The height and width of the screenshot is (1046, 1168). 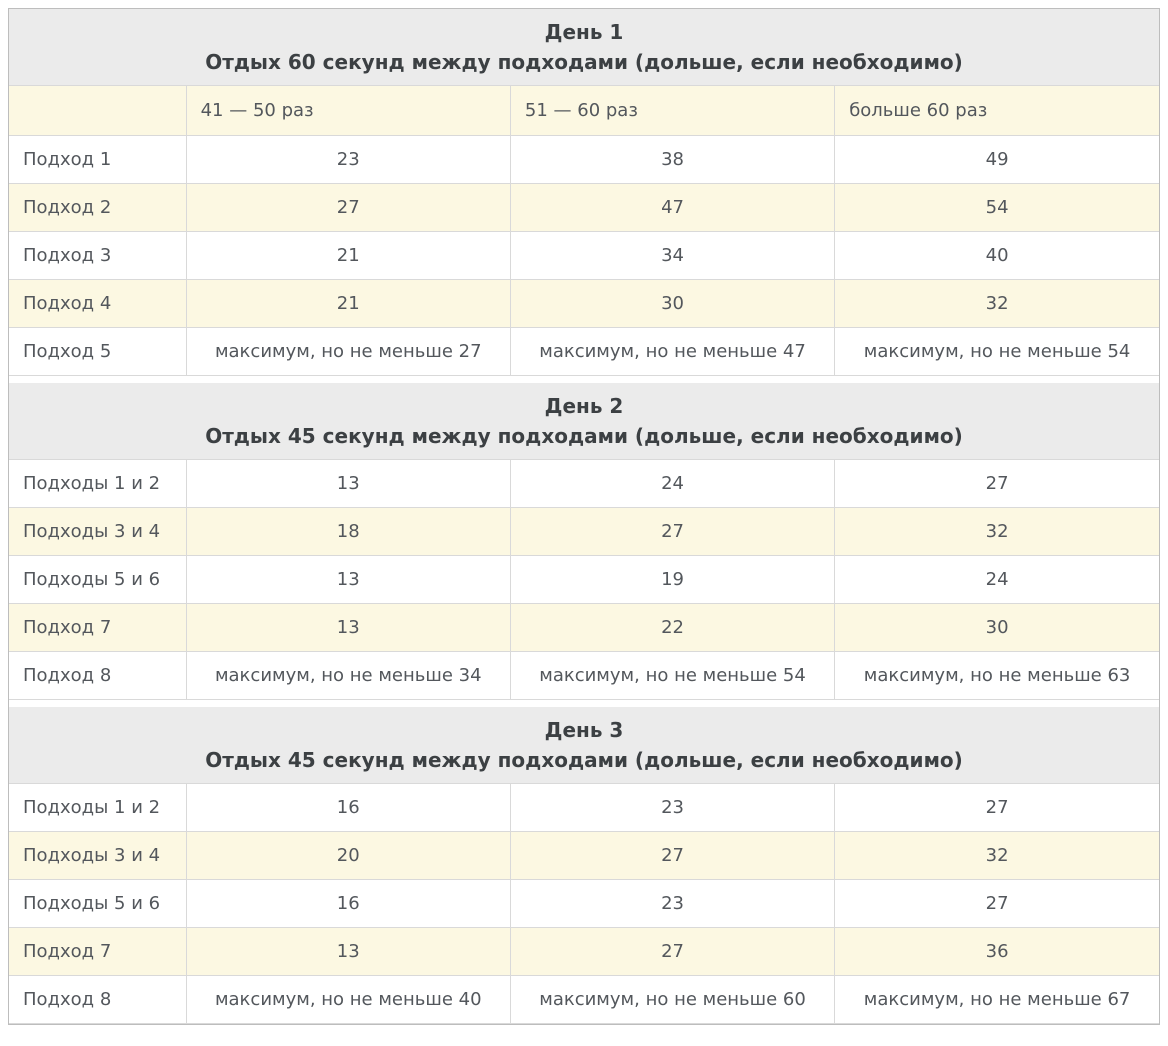 I want to click on table-row: Подходы 3 и 4 20 27 32, so click(x=584, y=855).